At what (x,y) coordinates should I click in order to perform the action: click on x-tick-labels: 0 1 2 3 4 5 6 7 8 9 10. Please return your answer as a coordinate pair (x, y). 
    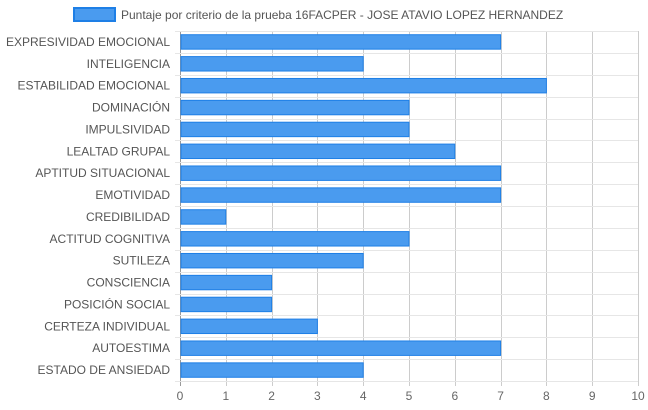
    Looking at the image, I should click on (411, 396).